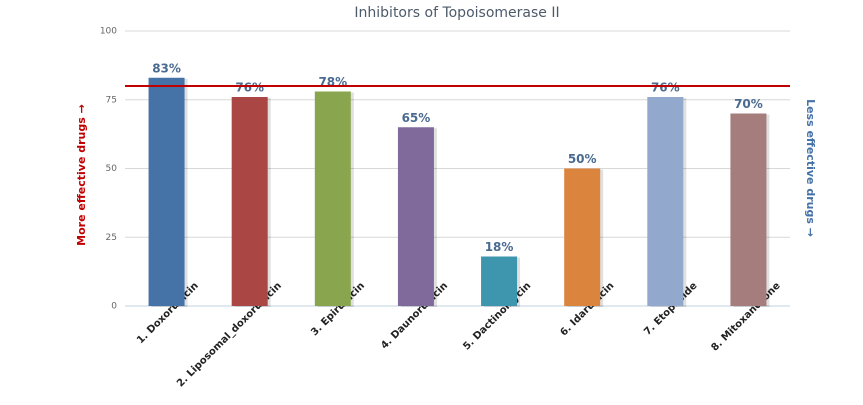 This screenshot has width=863, height=405. Describe the element at coordinates (111, 238) in the screenshot. I see `y-tick-label: 25` at that location.